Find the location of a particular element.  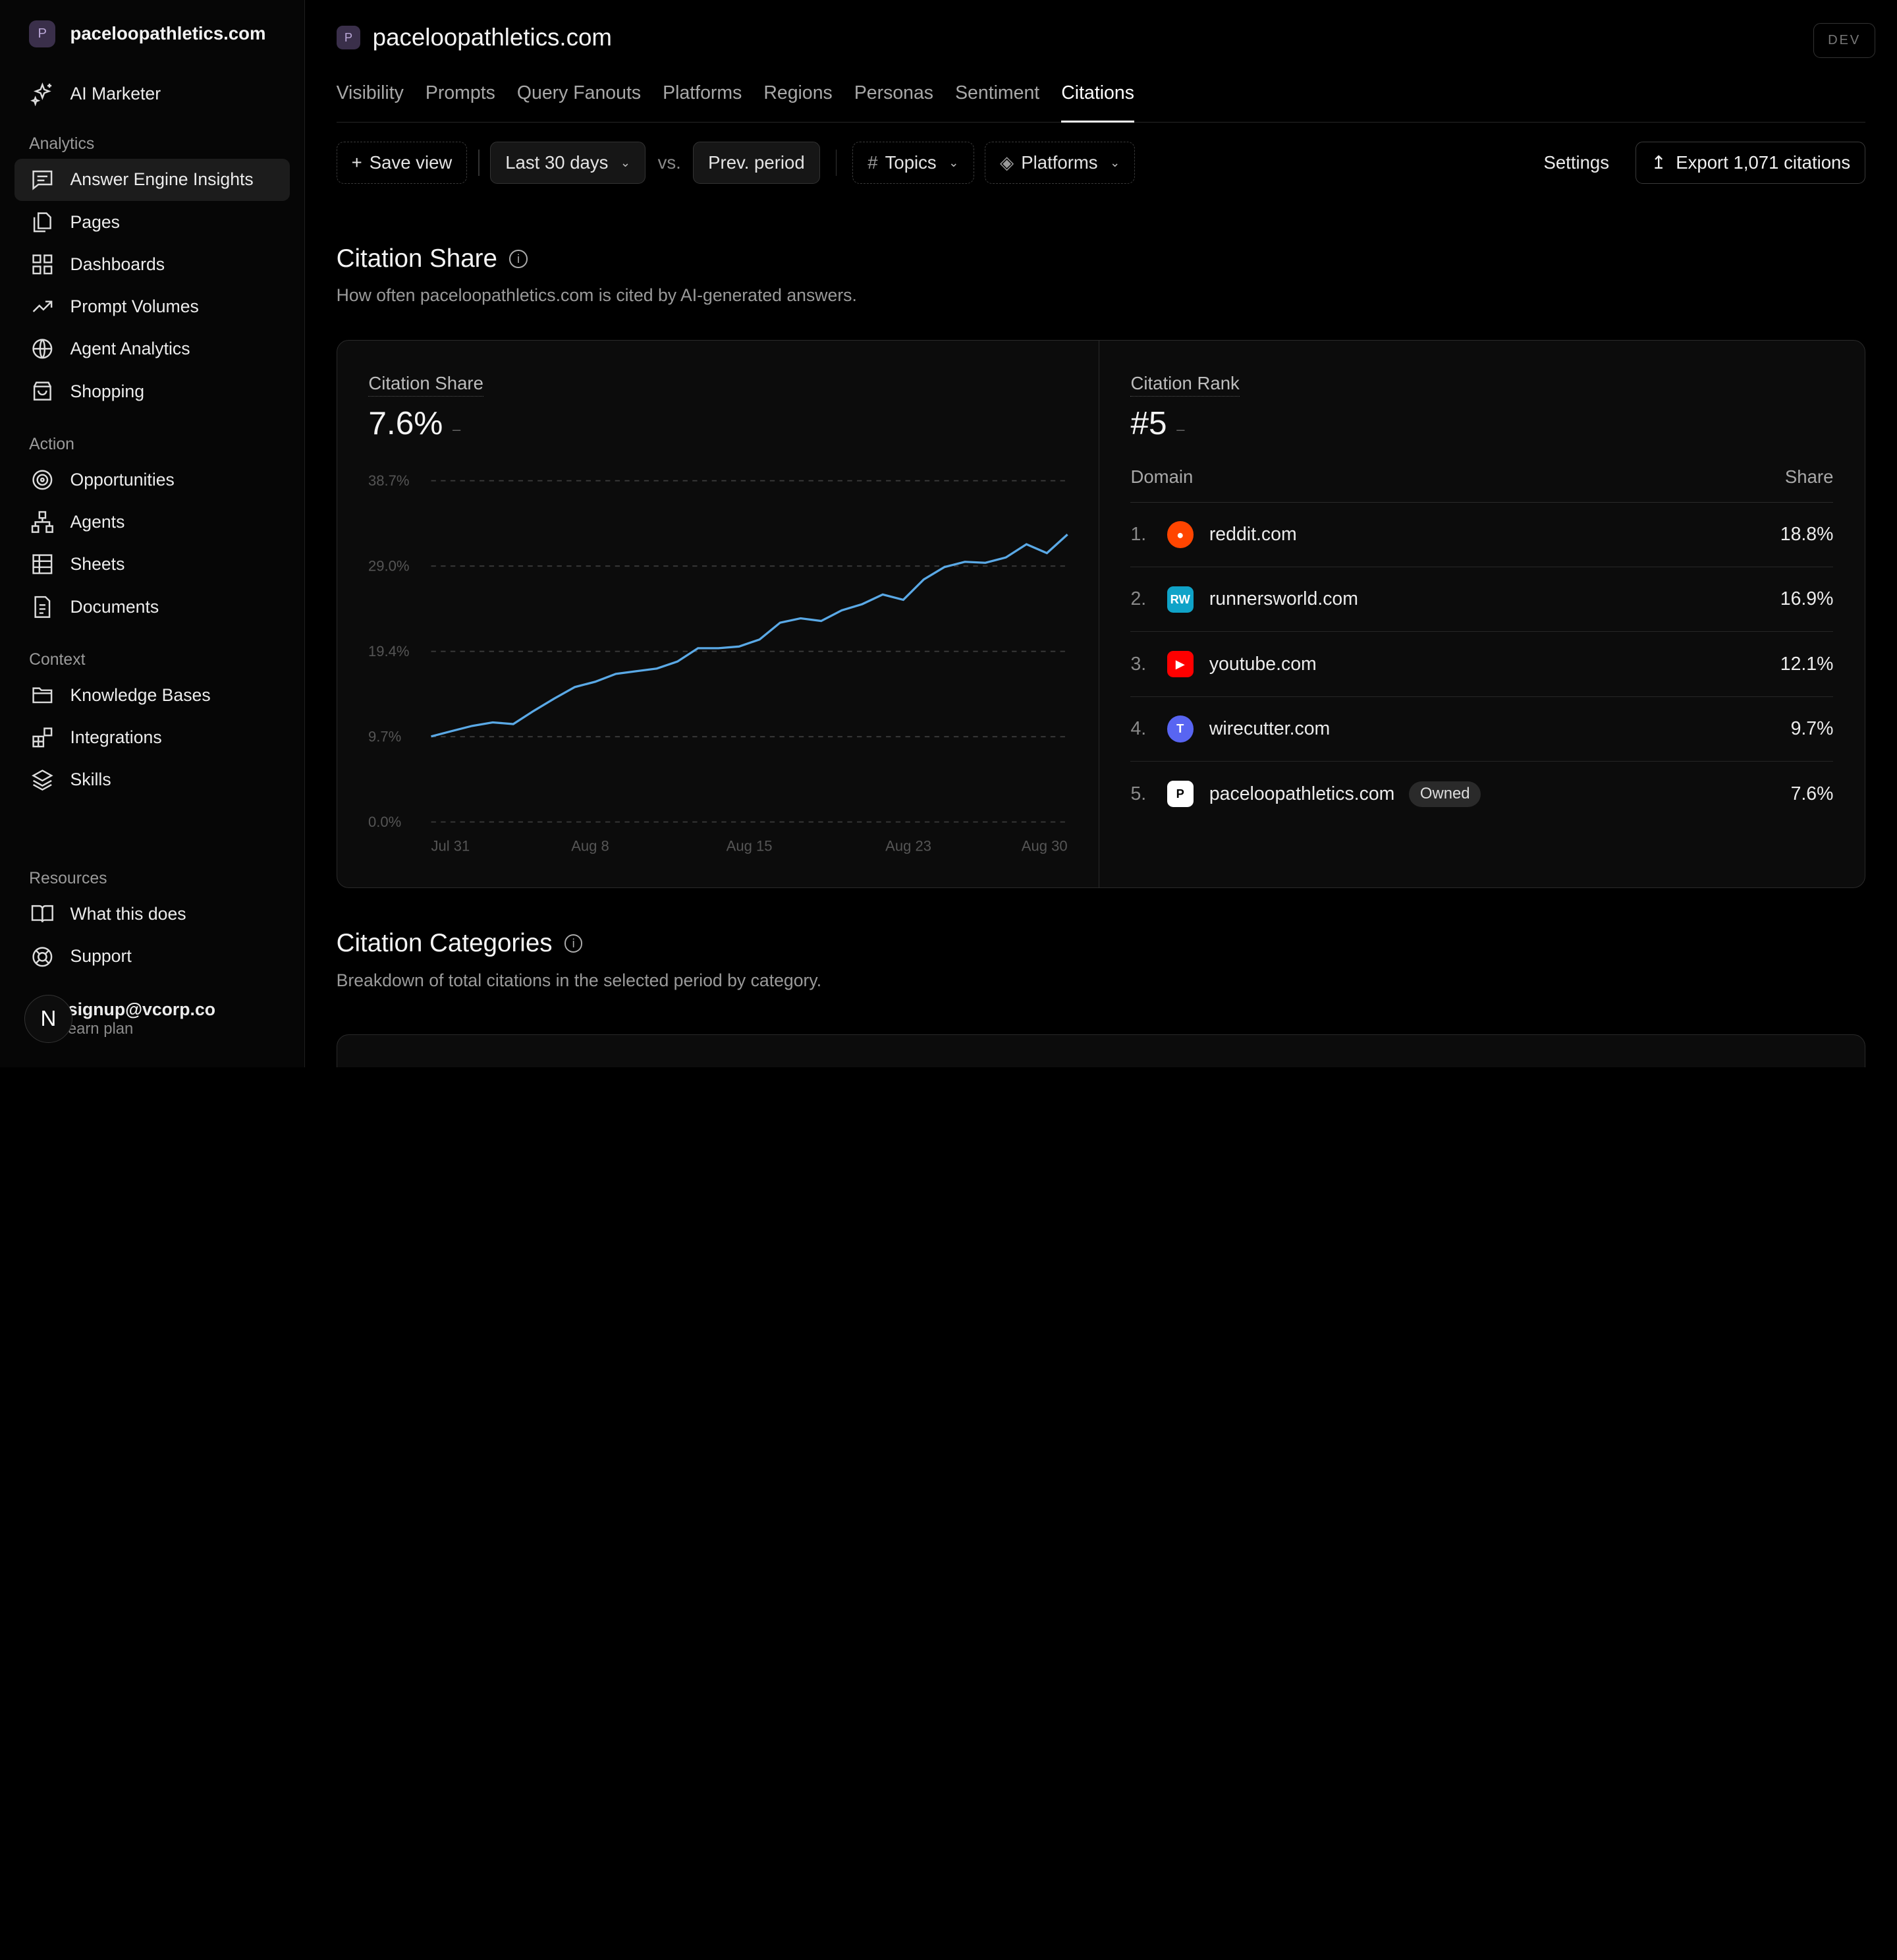

favicon-icon: RW is located at coordinates (1180, 599).